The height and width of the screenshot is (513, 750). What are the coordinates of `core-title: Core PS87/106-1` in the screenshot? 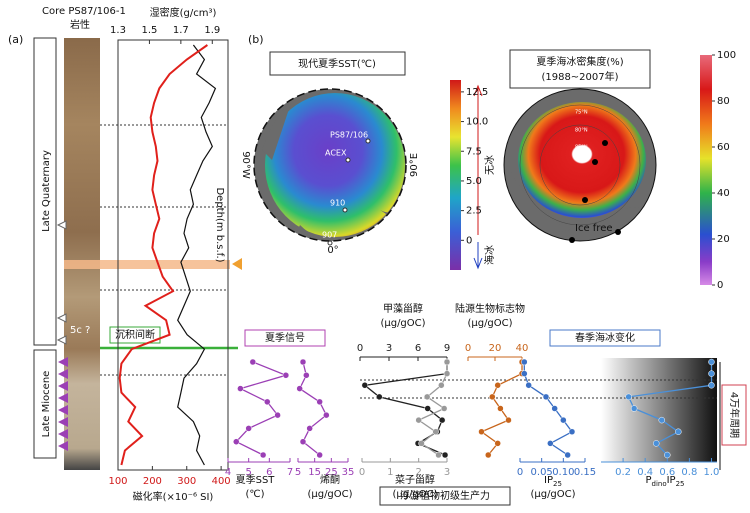 It's located at (84, 11).